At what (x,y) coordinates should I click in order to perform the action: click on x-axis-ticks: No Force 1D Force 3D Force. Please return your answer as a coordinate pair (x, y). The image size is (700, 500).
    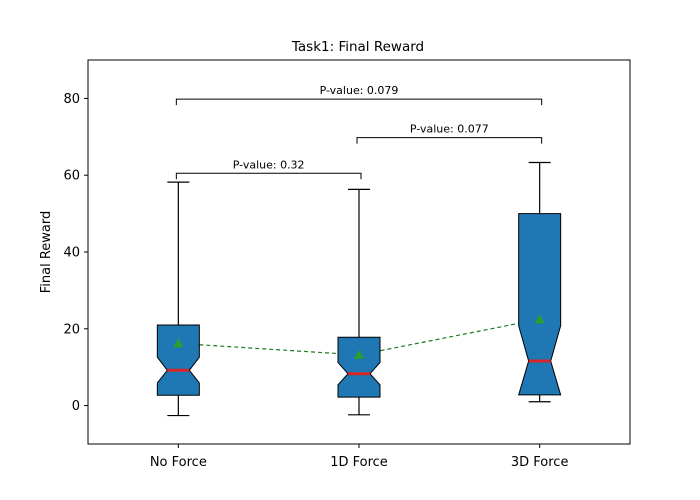
    Looking at the image, I should click on (359, 457).